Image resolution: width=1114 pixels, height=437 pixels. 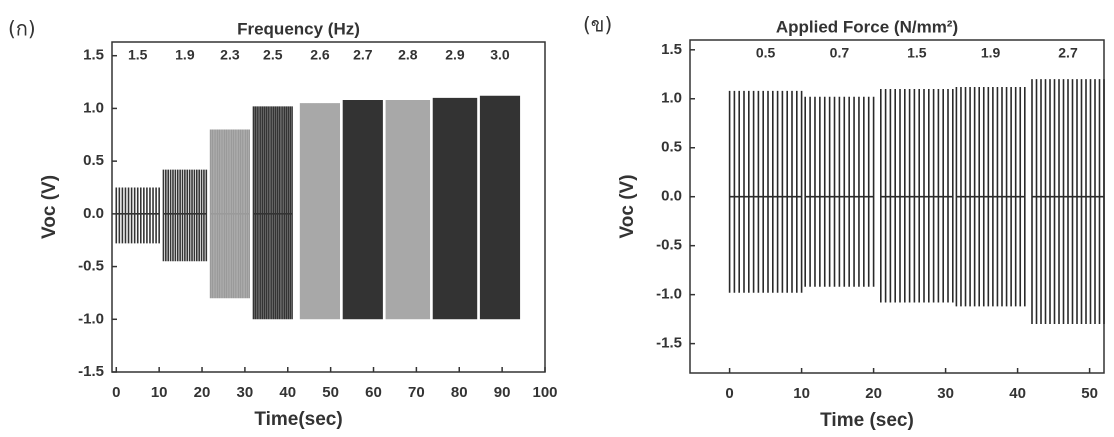 What do you see at coordinates (544, 392) in the screenshot?
I see `x-tick-label: 100` at bounding box center [544, 392].